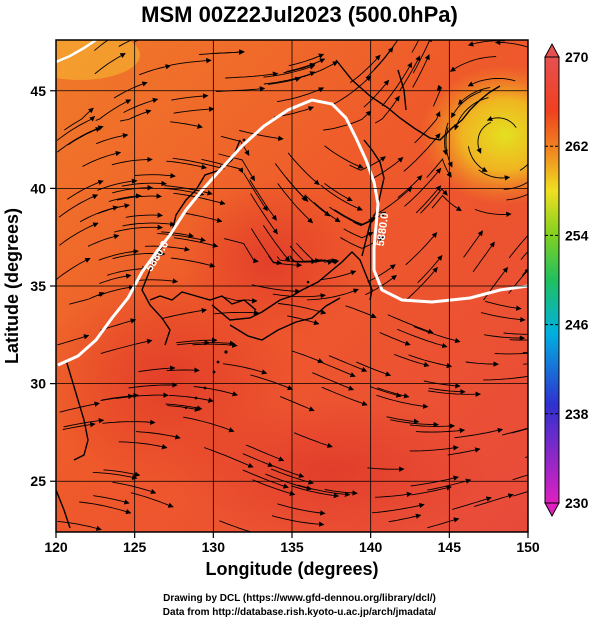  I want to click on y-tick-label: 35, so click(38, 286).